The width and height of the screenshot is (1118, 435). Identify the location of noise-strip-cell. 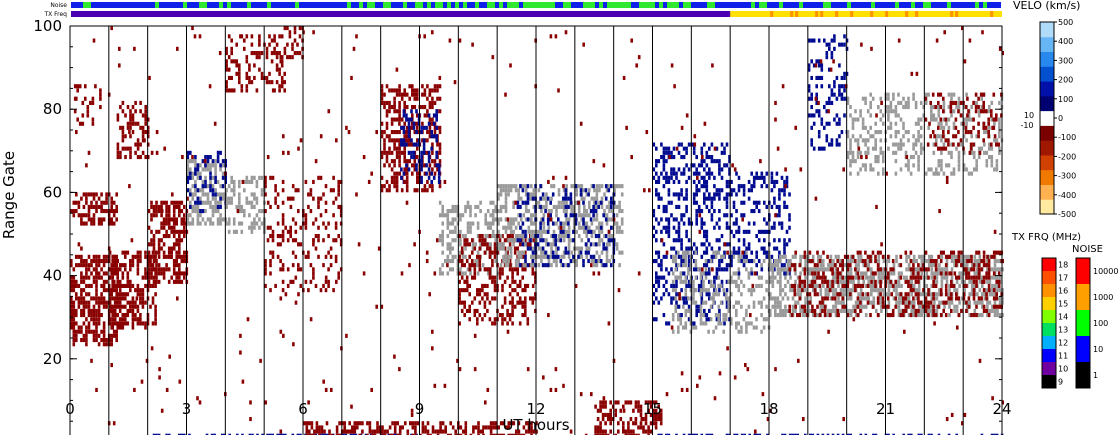
(437, 5).